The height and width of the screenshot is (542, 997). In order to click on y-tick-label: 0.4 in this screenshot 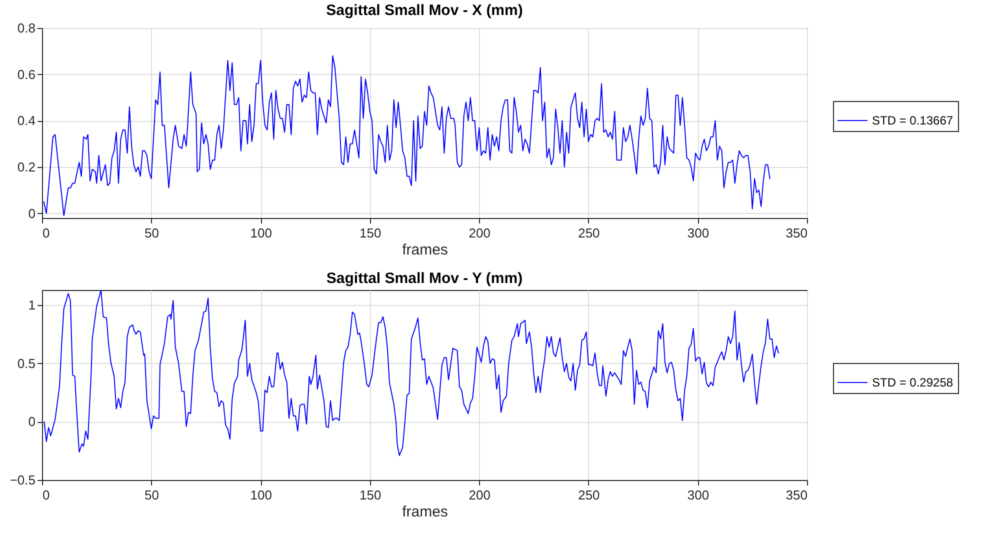, I will do `click(26, 120)`.